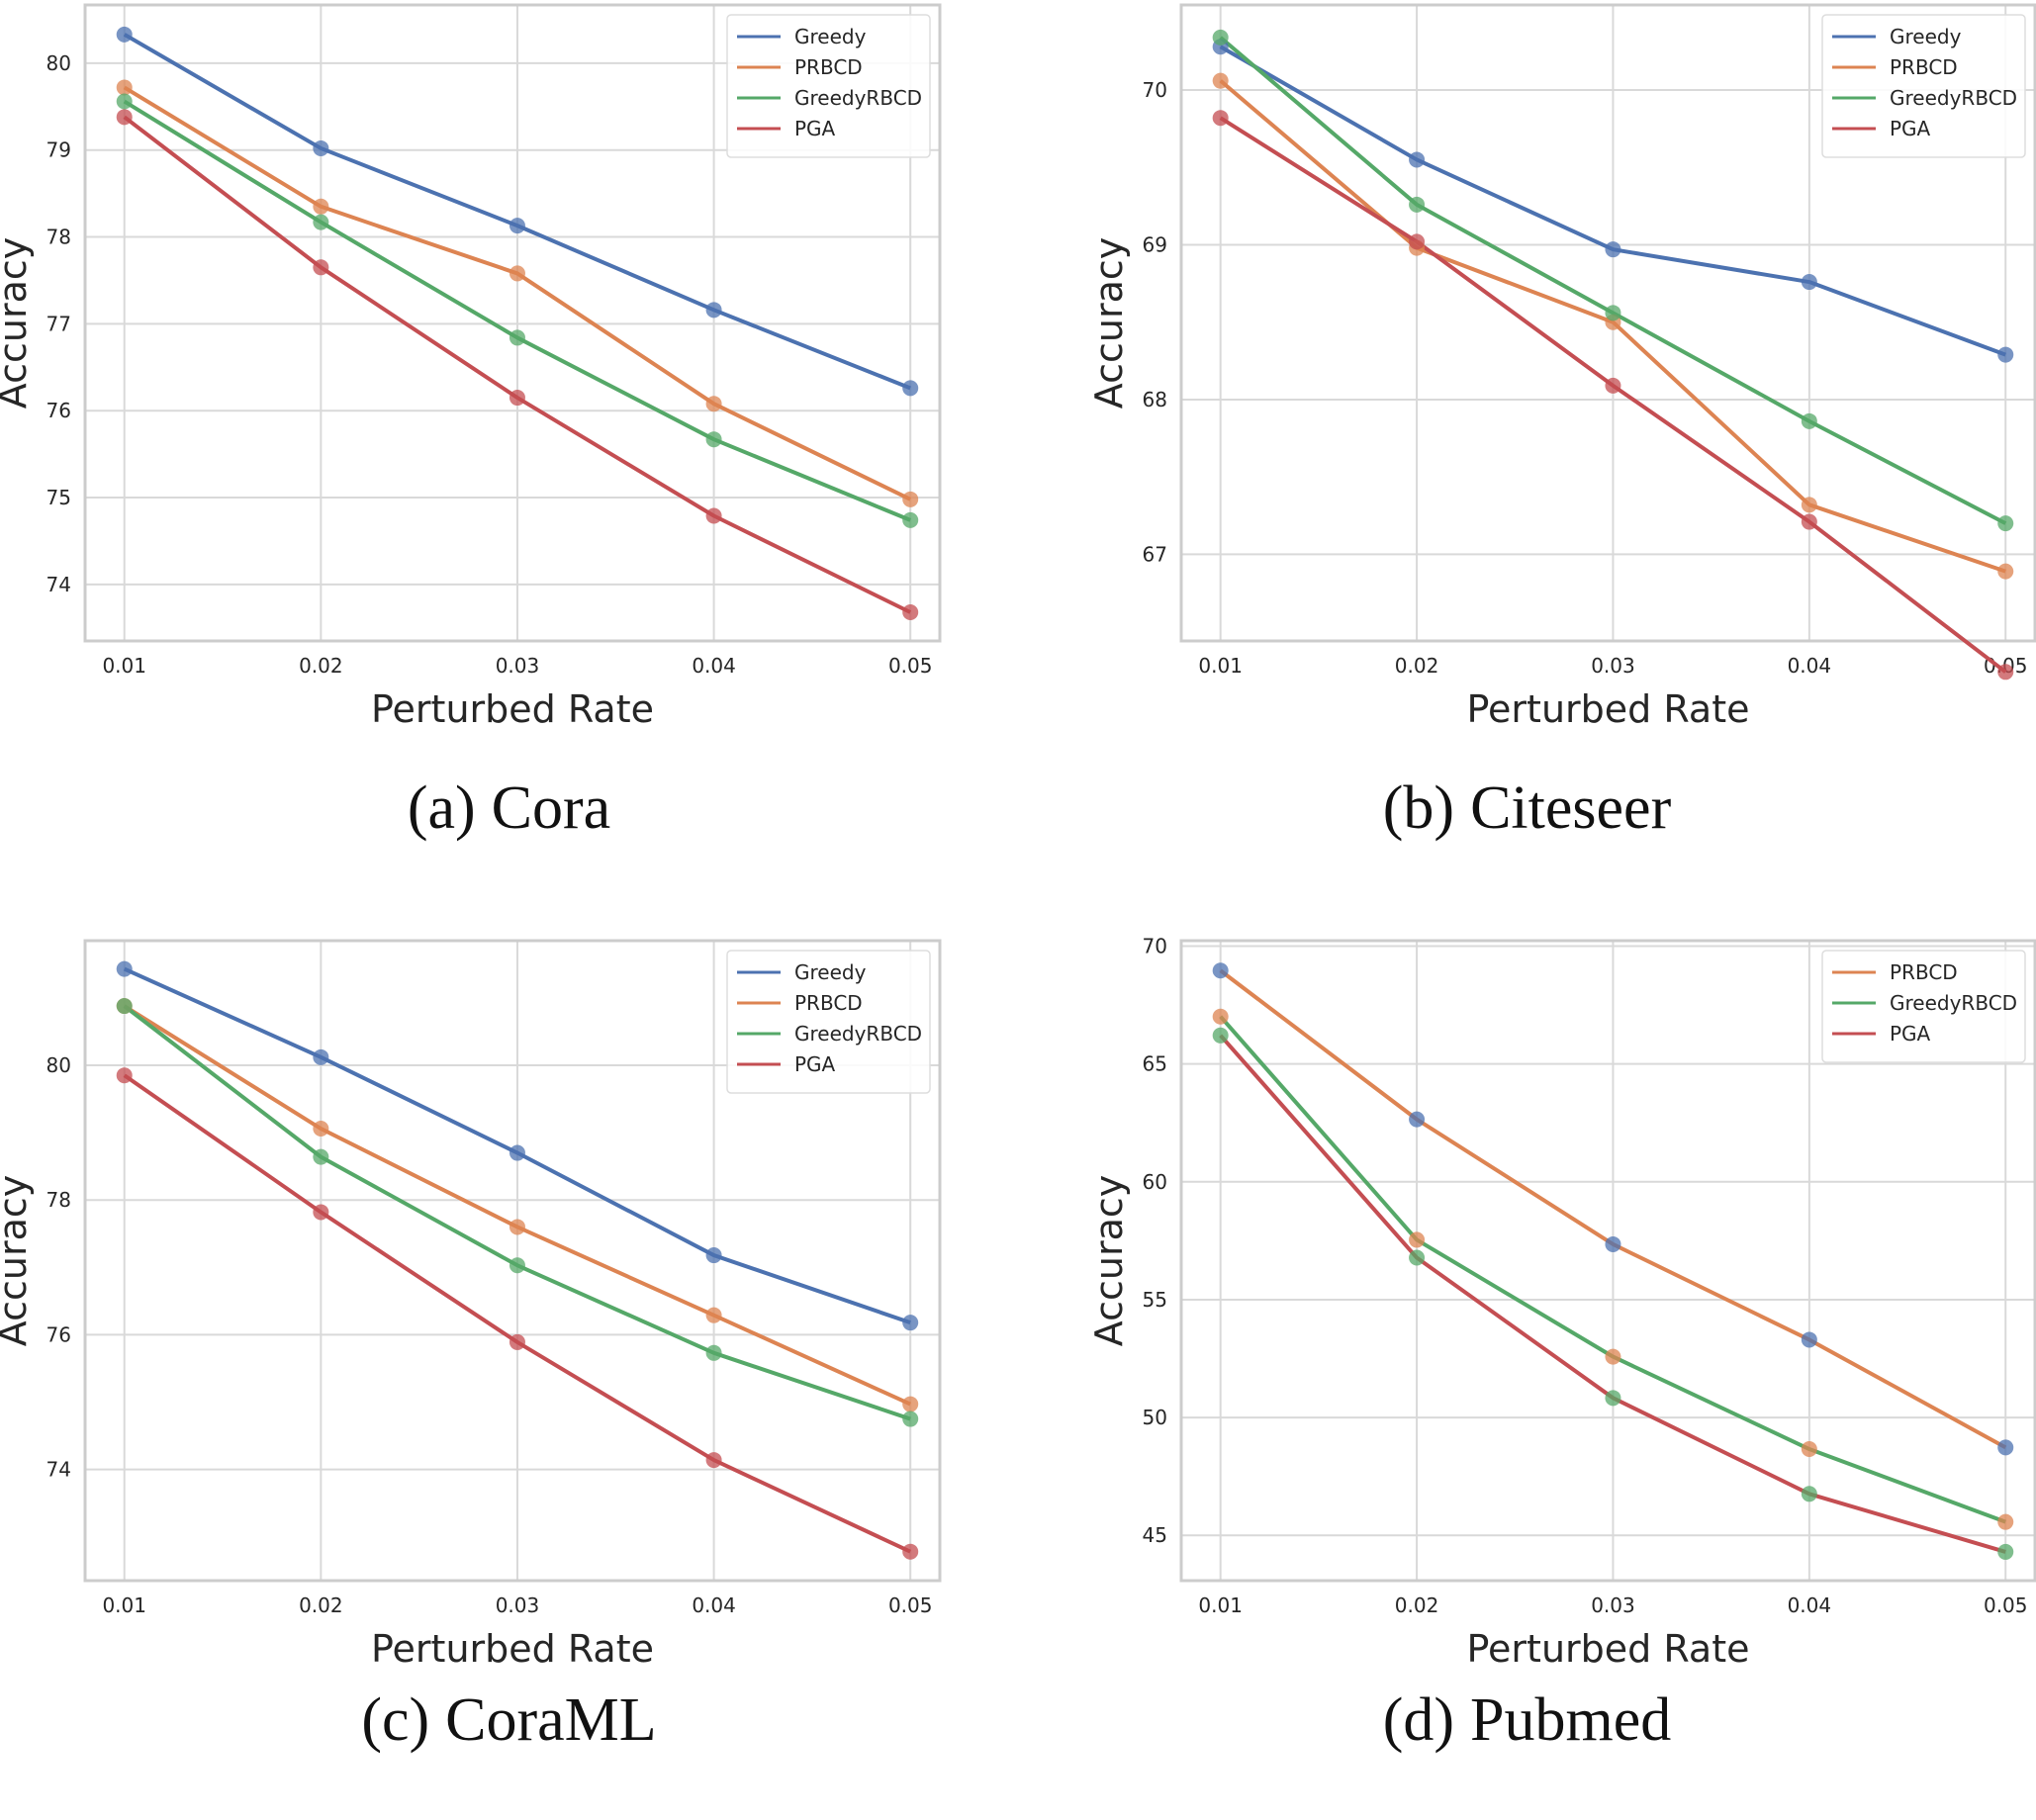 The width and height of the screenshot is (2036, 1820). I want to click on y-tick-label: 74, so click(58, 1470).